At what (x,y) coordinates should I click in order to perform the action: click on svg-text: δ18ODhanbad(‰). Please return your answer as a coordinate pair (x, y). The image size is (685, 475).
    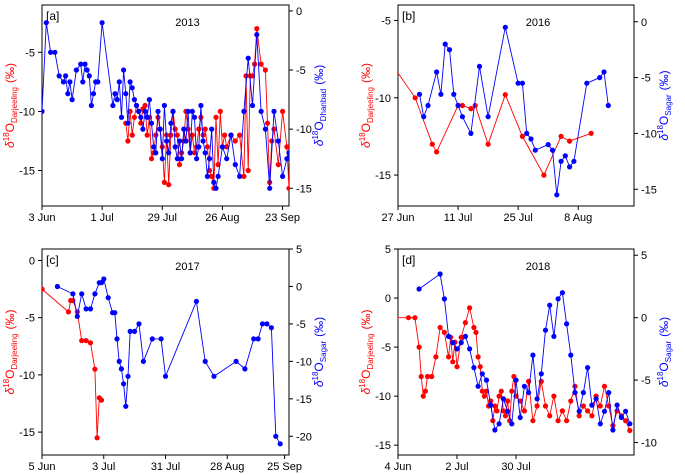
    Looking at the image, I should click on (319, 105).